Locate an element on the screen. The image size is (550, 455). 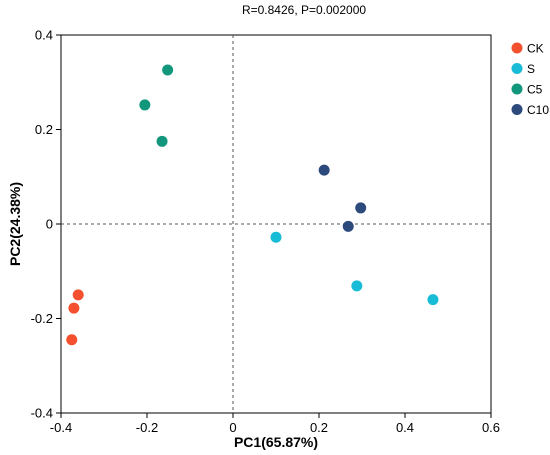
chart-subtitle: R=0.8426, P=0.002000 is located at coordinates (304, 10).